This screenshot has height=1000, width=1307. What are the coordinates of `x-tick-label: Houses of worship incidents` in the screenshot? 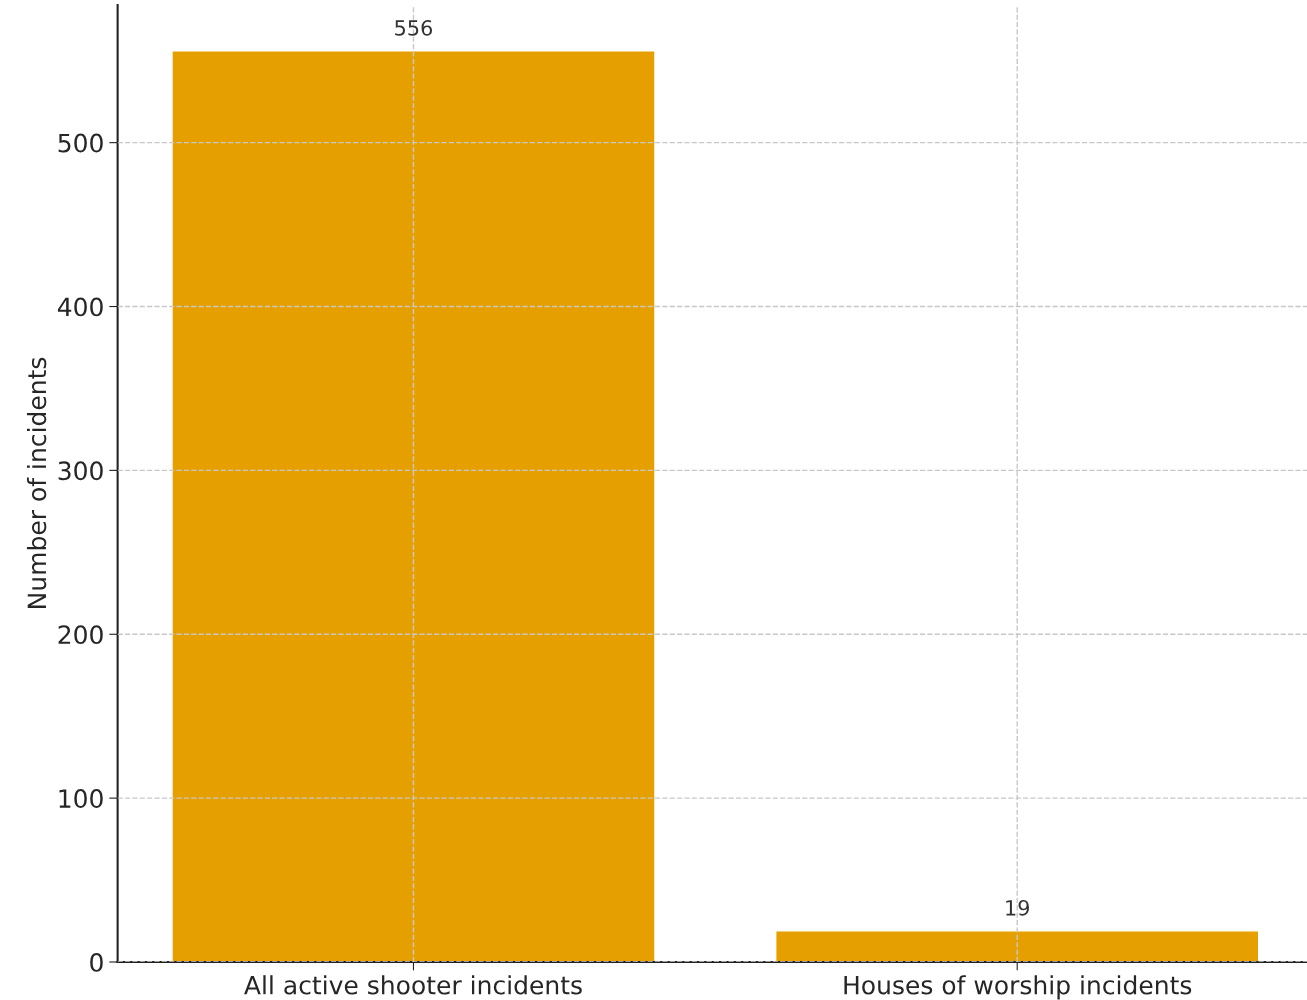 It's located at (1018, 987).